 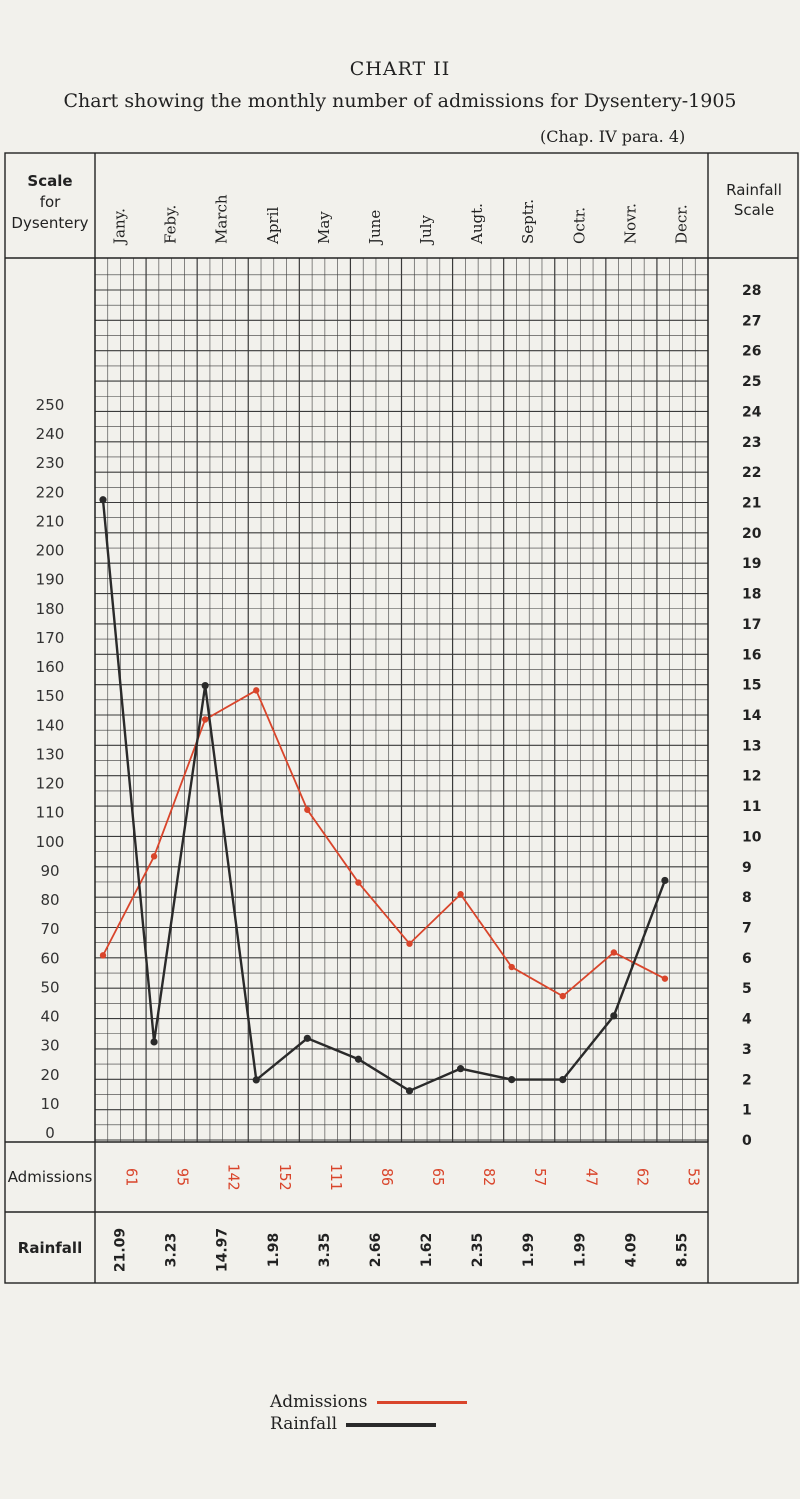 What do you see at coordinates (747, 1080) in the screenshot?
I see `rainfall-tick: 2` at bounding box center [747, 1080].